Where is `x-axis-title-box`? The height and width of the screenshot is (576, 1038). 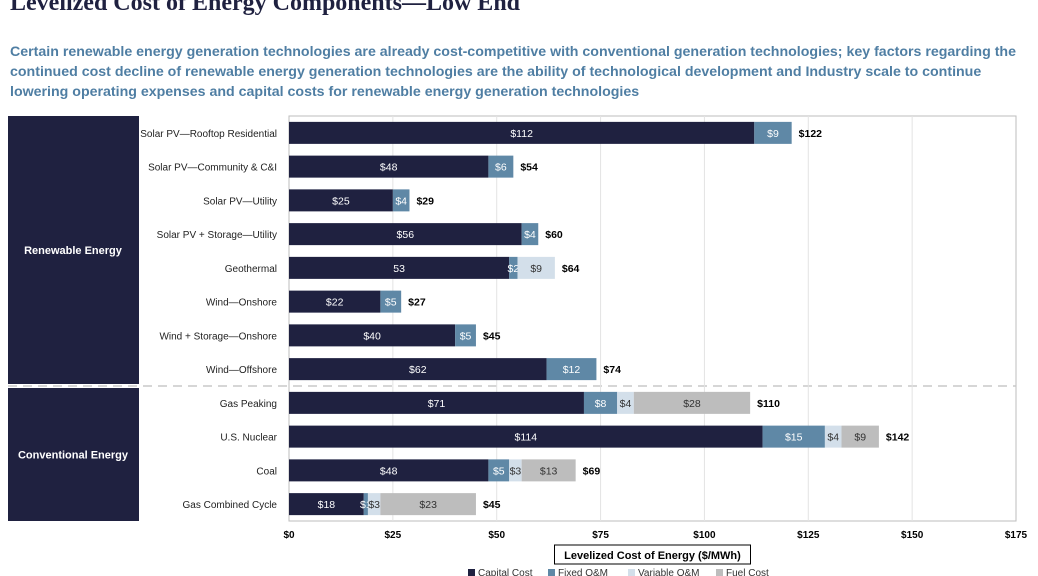
x-axis-title-box is located at coordinates (652, 554).